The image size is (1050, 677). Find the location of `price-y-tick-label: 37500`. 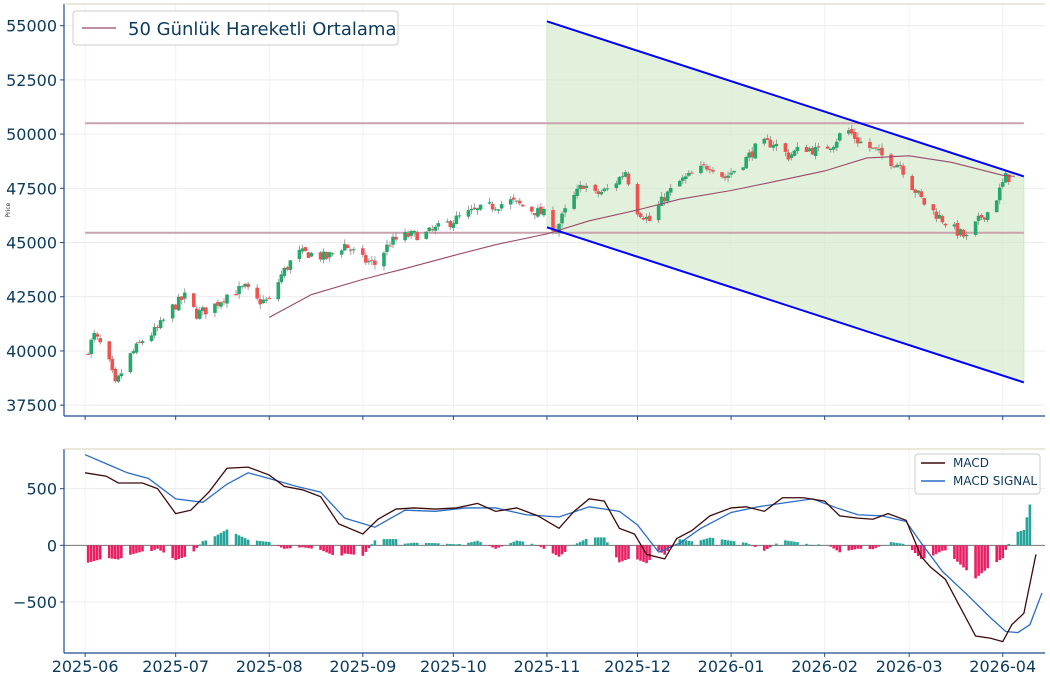

price-y-tick-label: 37500 is located at coordinates (31, 405).